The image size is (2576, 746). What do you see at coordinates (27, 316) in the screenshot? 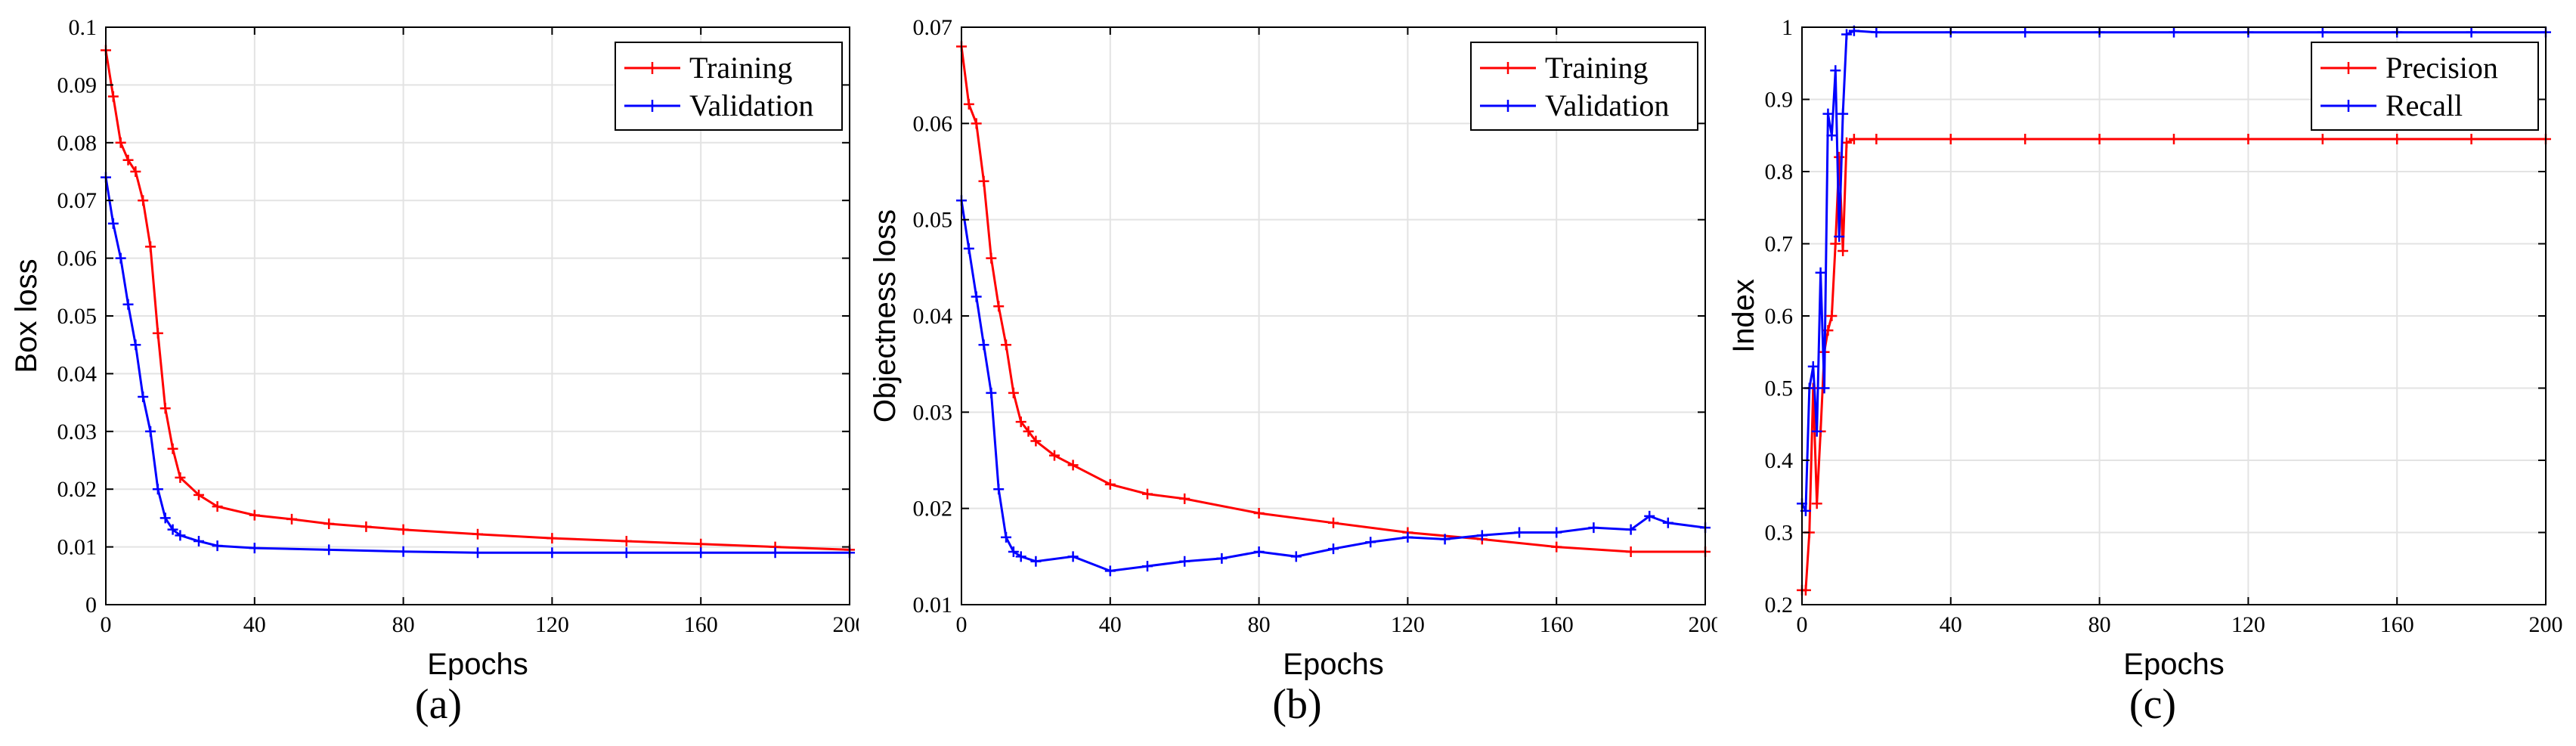
I see `y-axis-label: Box loss` at bounding box center [27, 316].